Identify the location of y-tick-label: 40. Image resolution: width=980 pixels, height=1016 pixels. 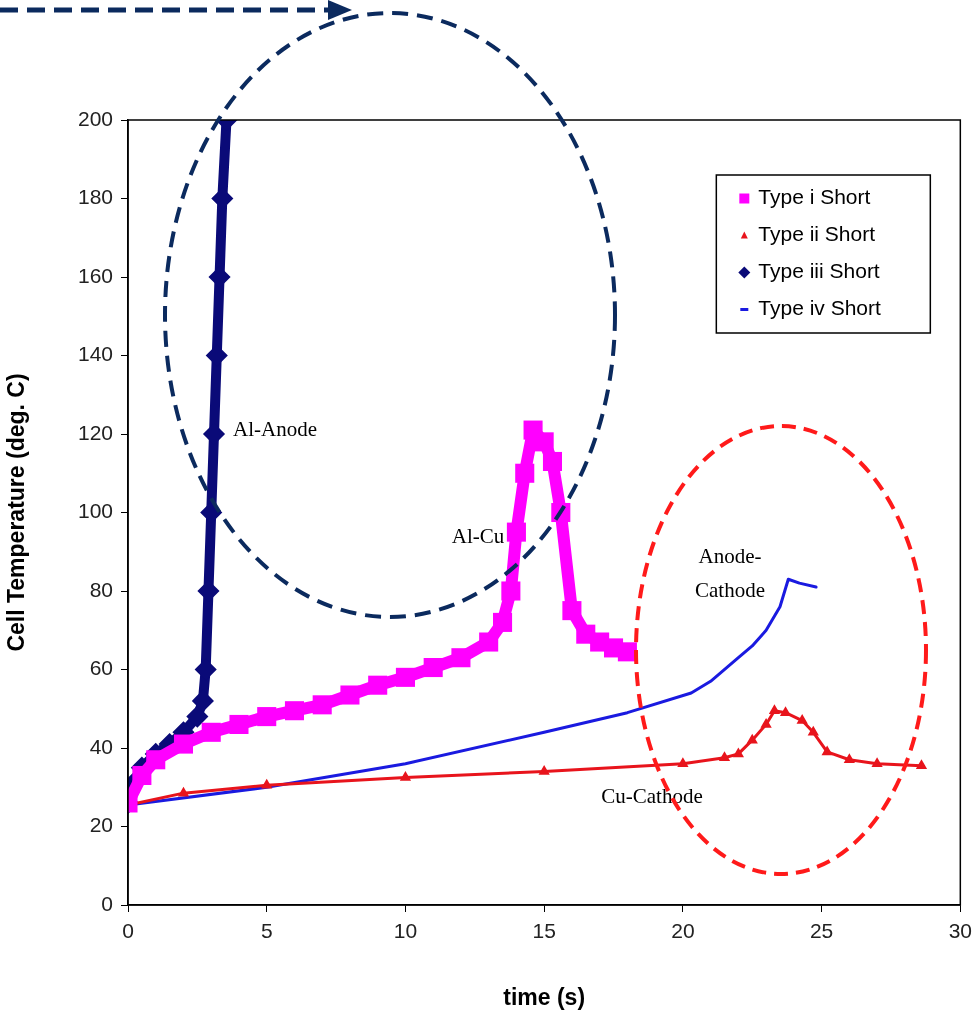
(101, 746).